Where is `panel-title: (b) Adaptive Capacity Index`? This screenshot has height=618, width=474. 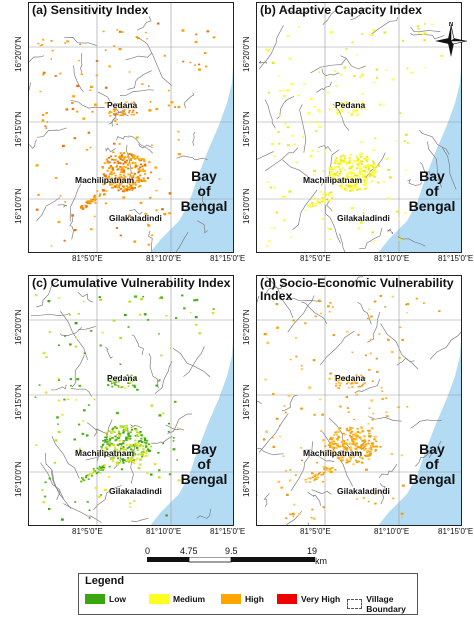 panel-title: (b) Adaptive Capacity Index is located at coordinates (341, 10).